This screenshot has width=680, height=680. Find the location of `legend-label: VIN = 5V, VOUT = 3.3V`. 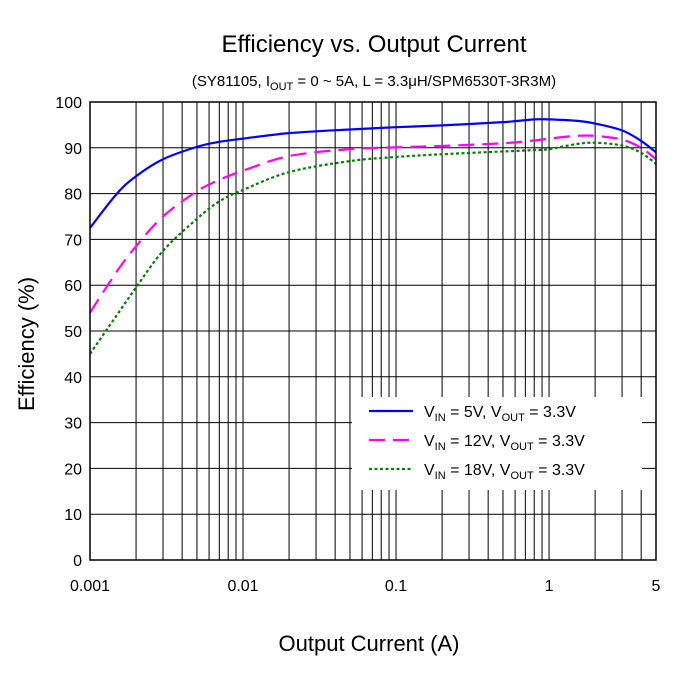

legend-label: VIN = 5V, VOUT = 3.3V is located at coordinates (500, 414).